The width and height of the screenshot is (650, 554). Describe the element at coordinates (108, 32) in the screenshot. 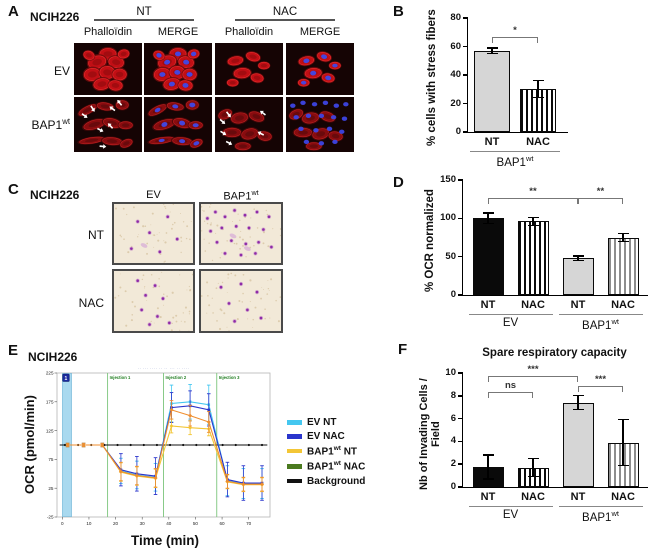

I see `panel-a-col-phalloidin-nt: Phalloïdin` at that location.